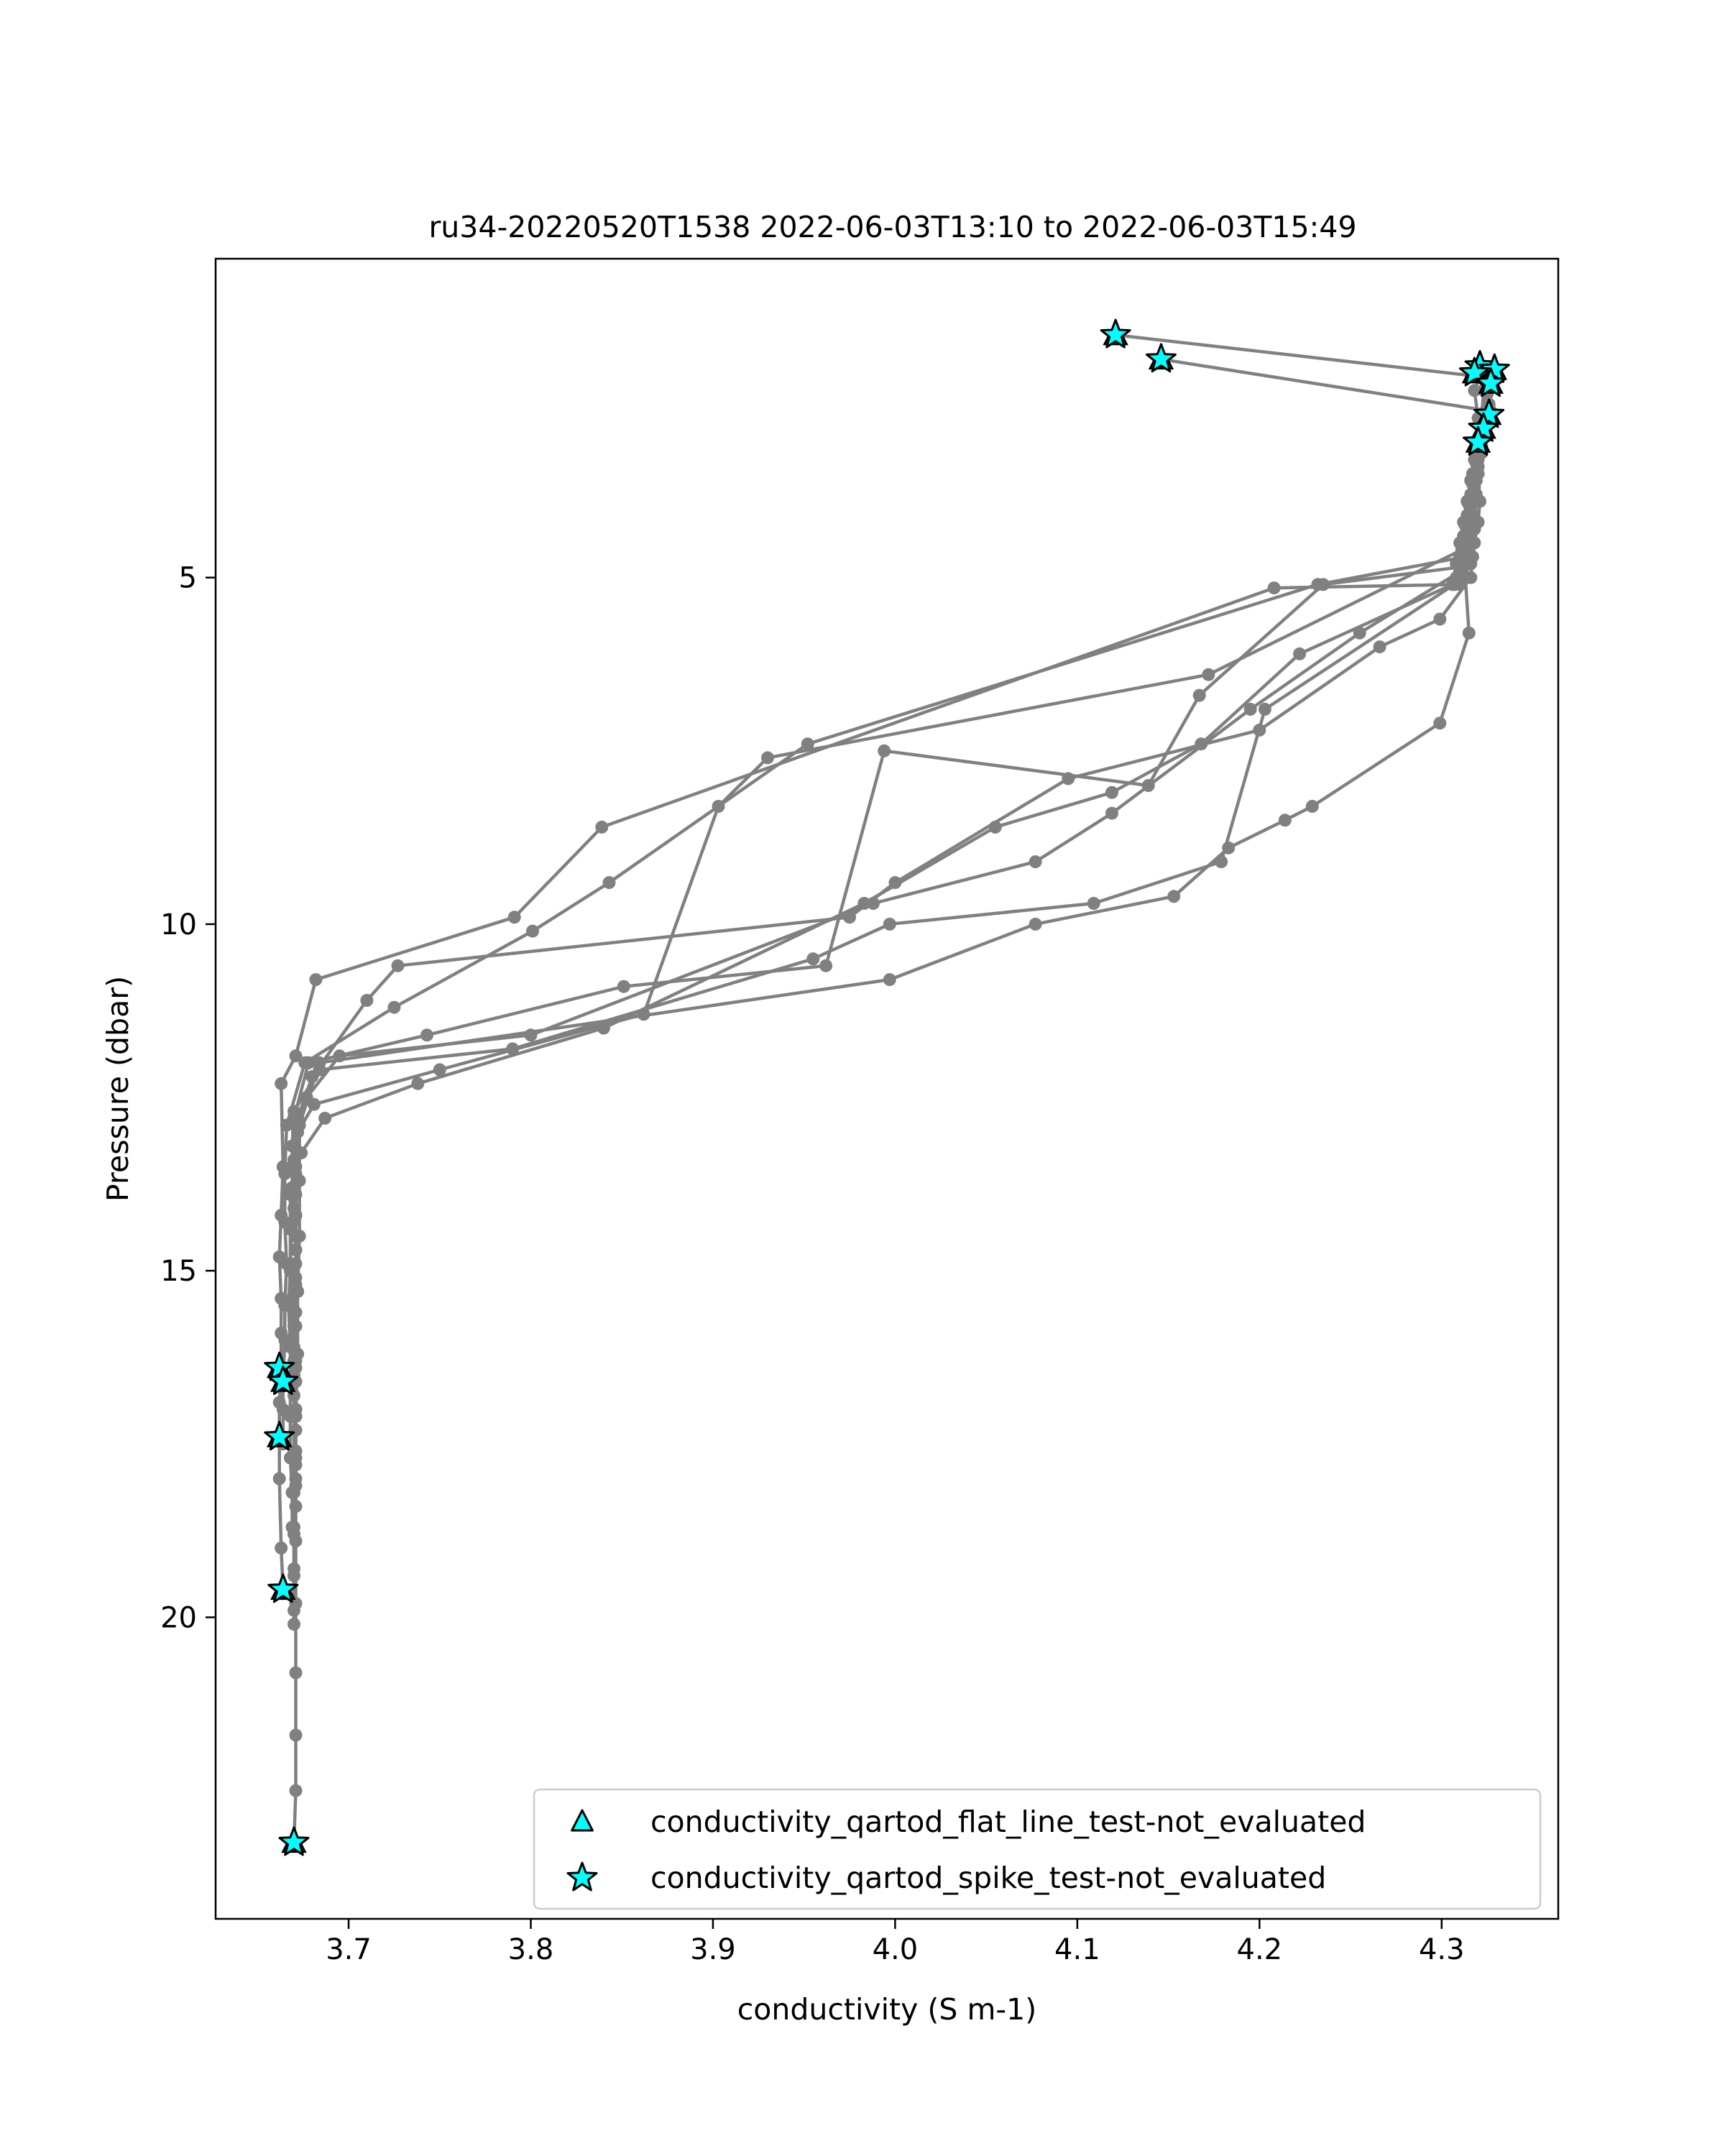 The width and height of the screenshot is (1725, 2156). What do you see at coordinates (178, 1618) in the screenshot?
I see `y-tick-label: 20` at bounding box center [178, 1618].